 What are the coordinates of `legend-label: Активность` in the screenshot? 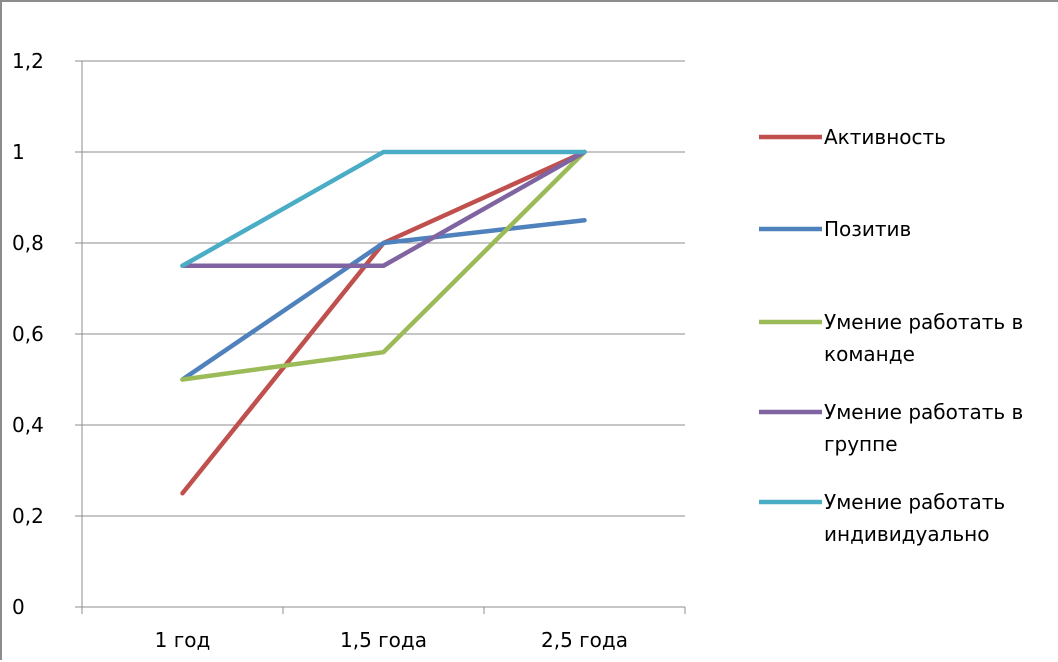 It's located at (885, 137).